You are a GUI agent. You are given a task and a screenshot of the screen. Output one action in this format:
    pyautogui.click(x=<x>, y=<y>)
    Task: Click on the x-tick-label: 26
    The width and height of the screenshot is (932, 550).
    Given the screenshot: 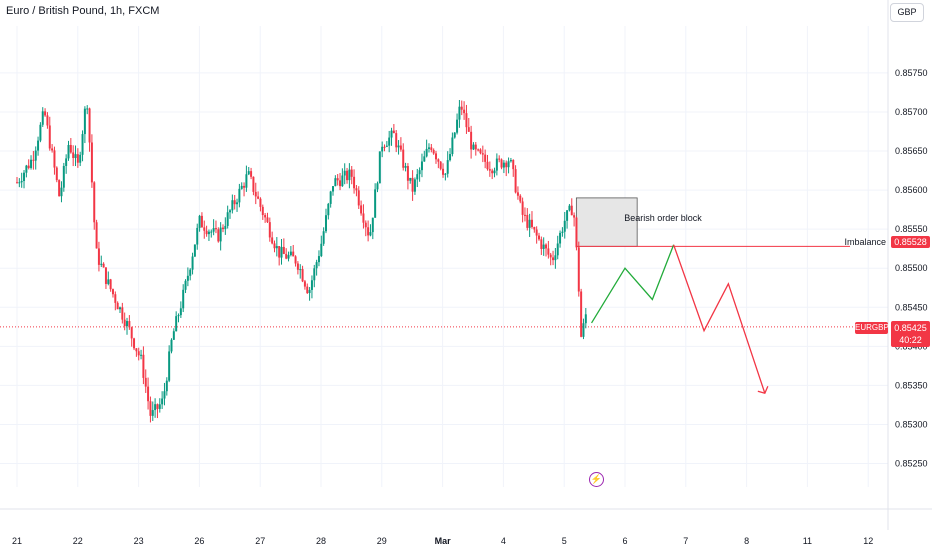 What is the action you would take?
    pyautogui.click(x=199, y=541)
    